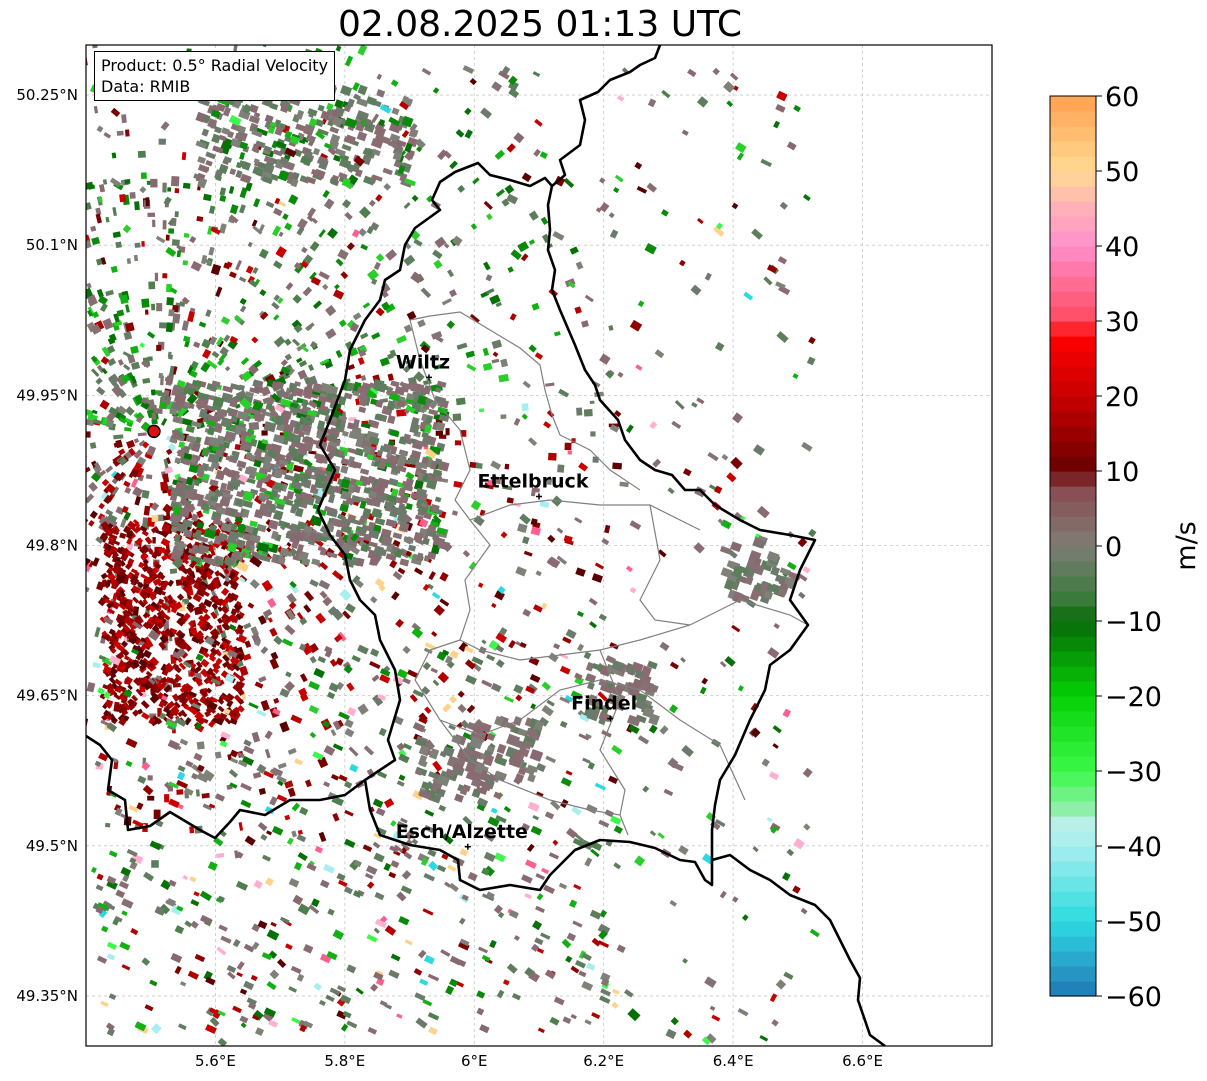  I want to click on canton-border-north, so click(525, 401).